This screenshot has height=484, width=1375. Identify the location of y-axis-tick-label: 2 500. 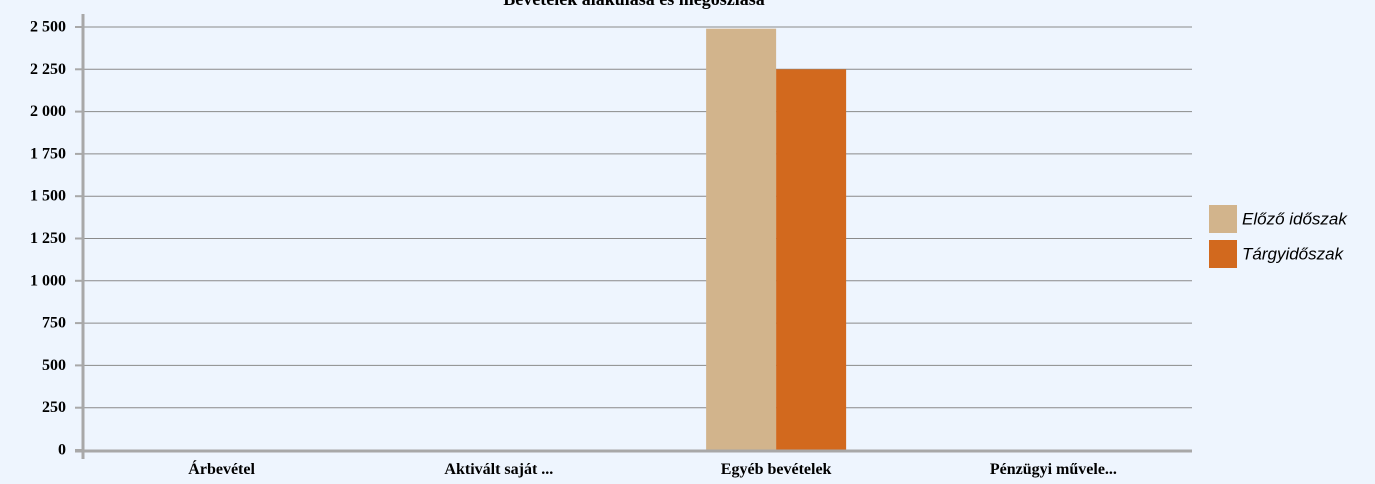
(48, 27).